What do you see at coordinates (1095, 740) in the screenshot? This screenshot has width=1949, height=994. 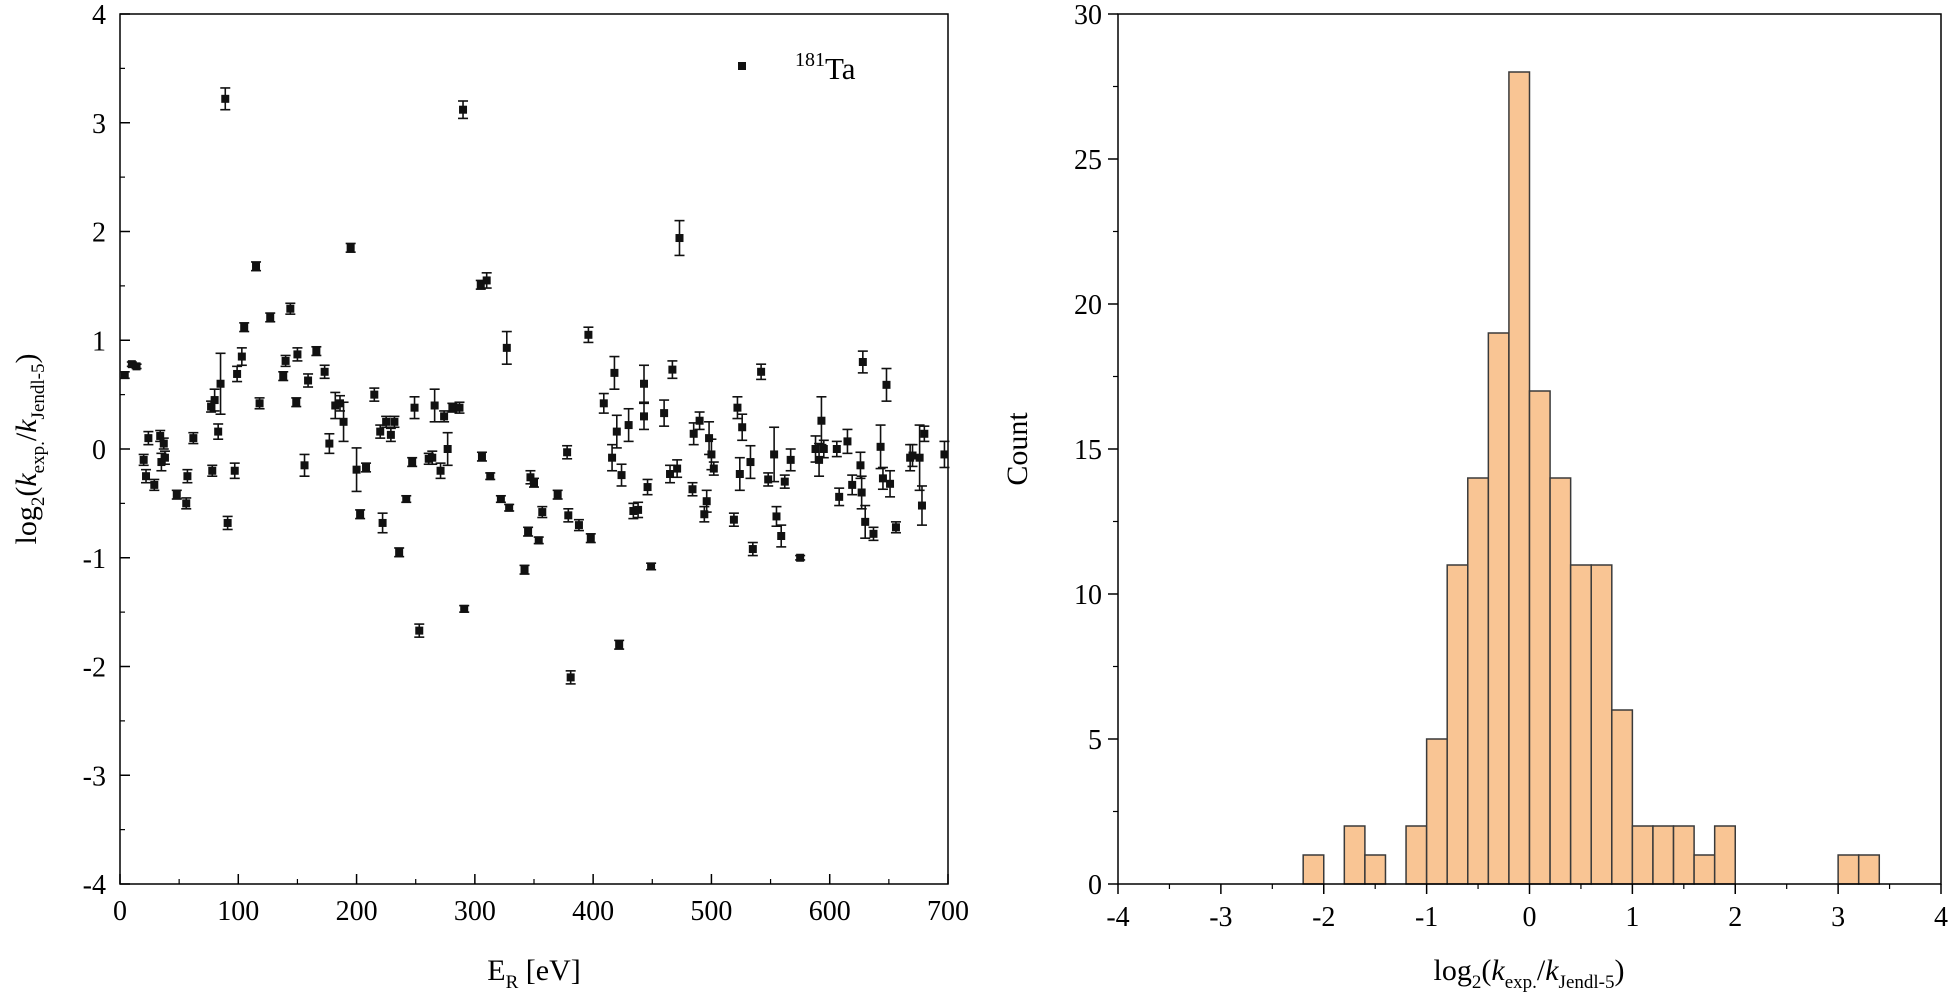 I see `y-tick-label: 5` at bounding box center [1095, 740].